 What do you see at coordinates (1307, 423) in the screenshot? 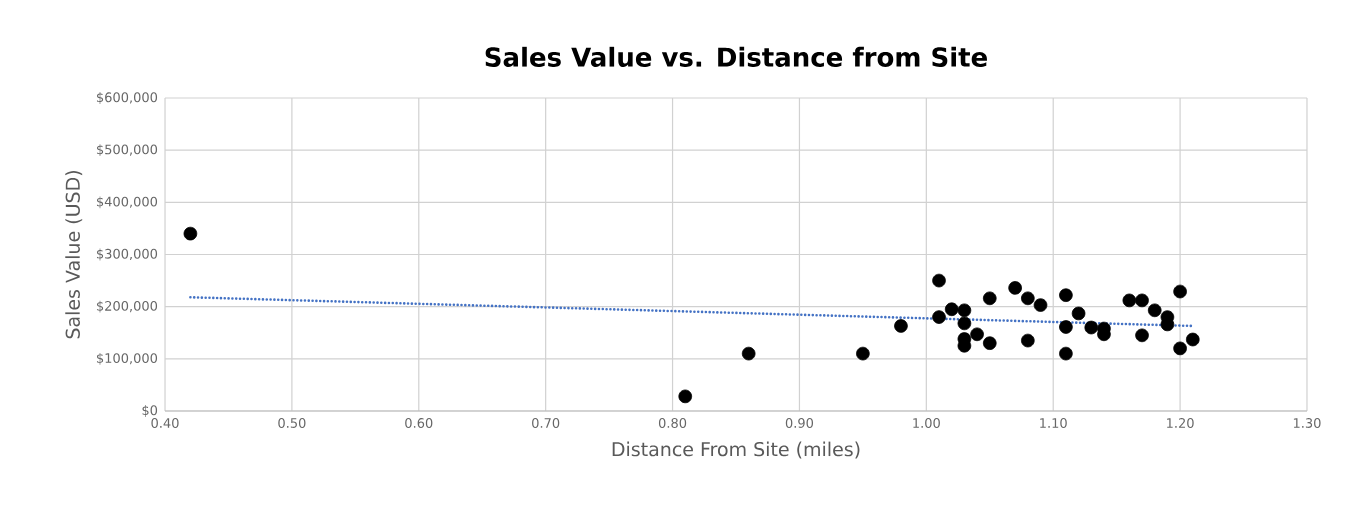
I see `x-tick-label: 1.30` at bounding box center [1307, 423].